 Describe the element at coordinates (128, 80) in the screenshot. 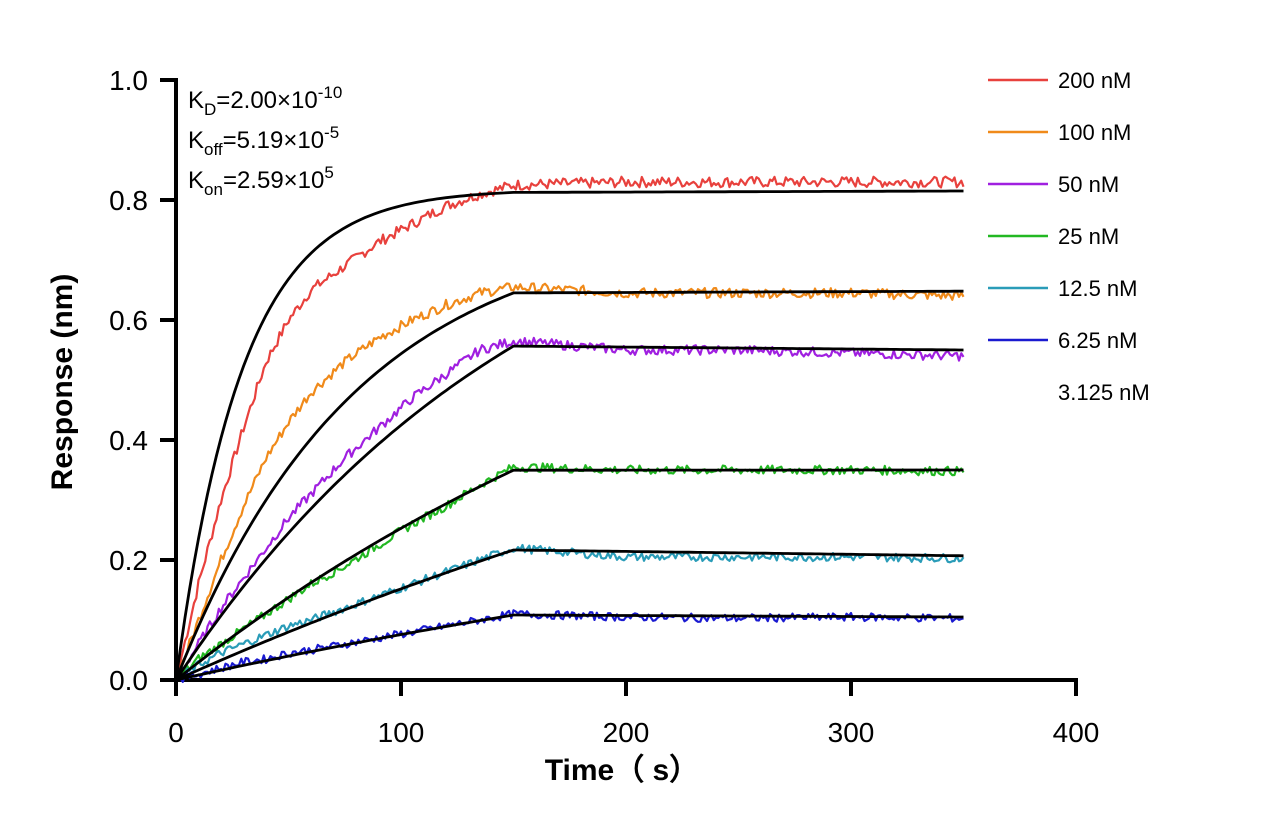

I see `y-tick-label: 1.0` at that location.